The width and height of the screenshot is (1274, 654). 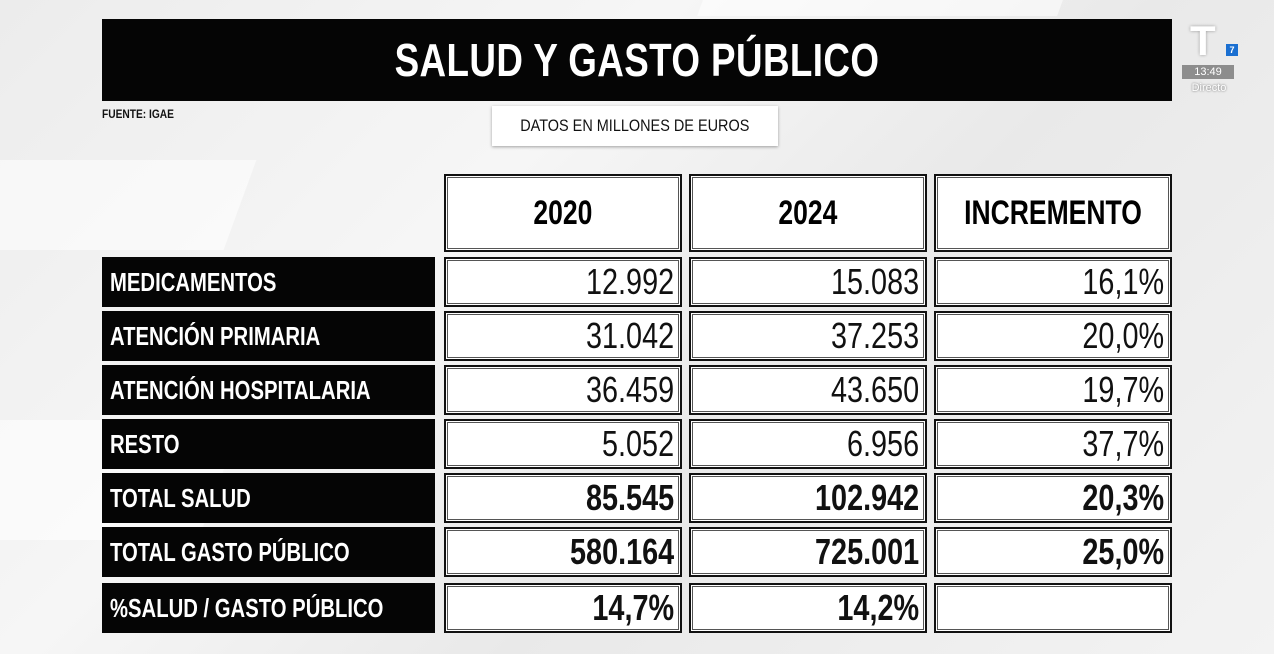 I want to click on table-cell: 20,3%, so click(x=1053, y=498).